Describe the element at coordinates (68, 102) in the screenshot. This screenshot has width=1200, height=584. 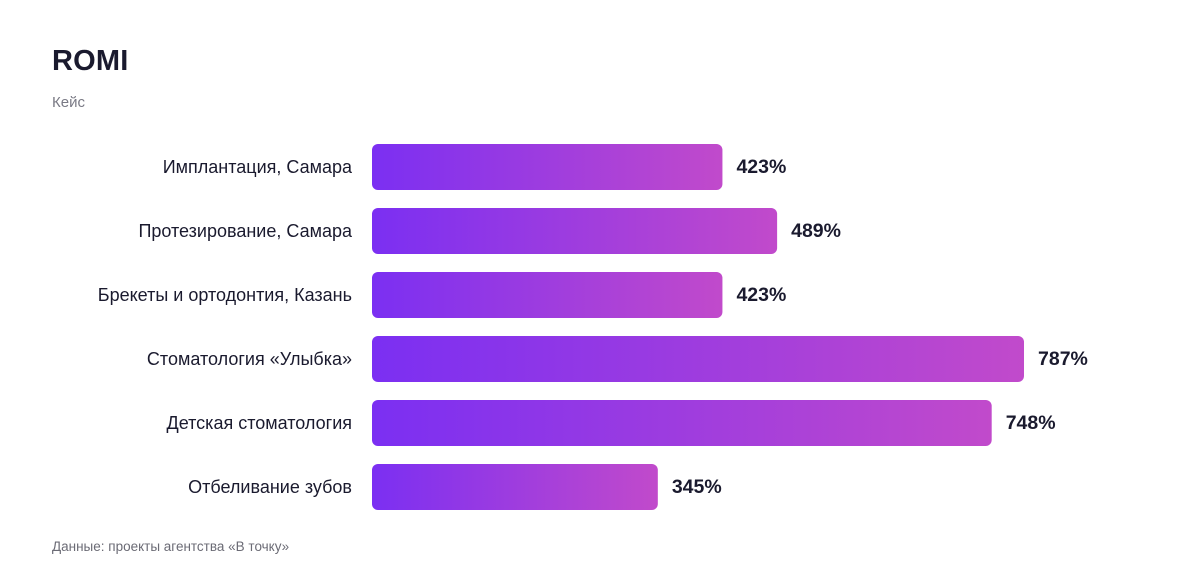
I see `chart-subtitle: Кейс` at that location.